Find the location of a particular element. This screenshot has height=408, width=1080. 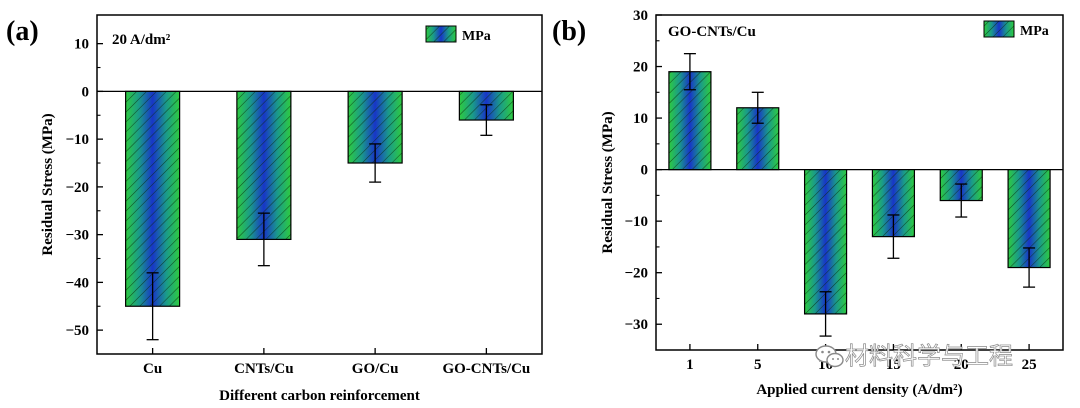

y-tick-label: −40 is located at coordinates (77, 283).